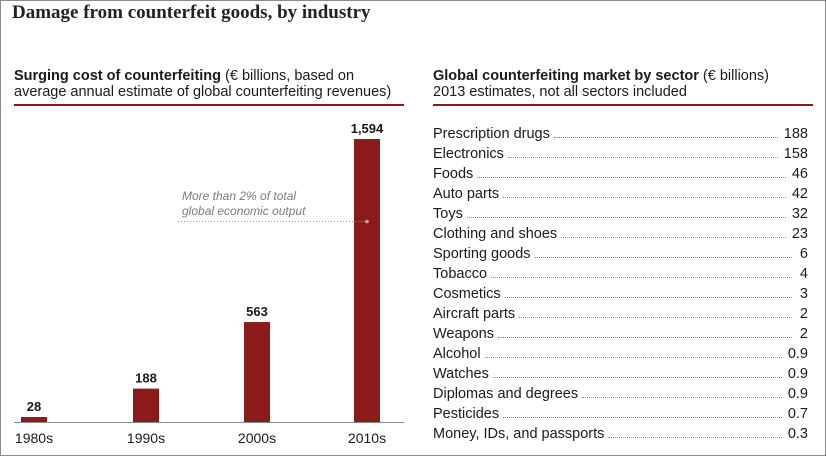 The height and width of the screenshot is (456, 826). I want to click on sector-label: Weapons, so click(463, 334).